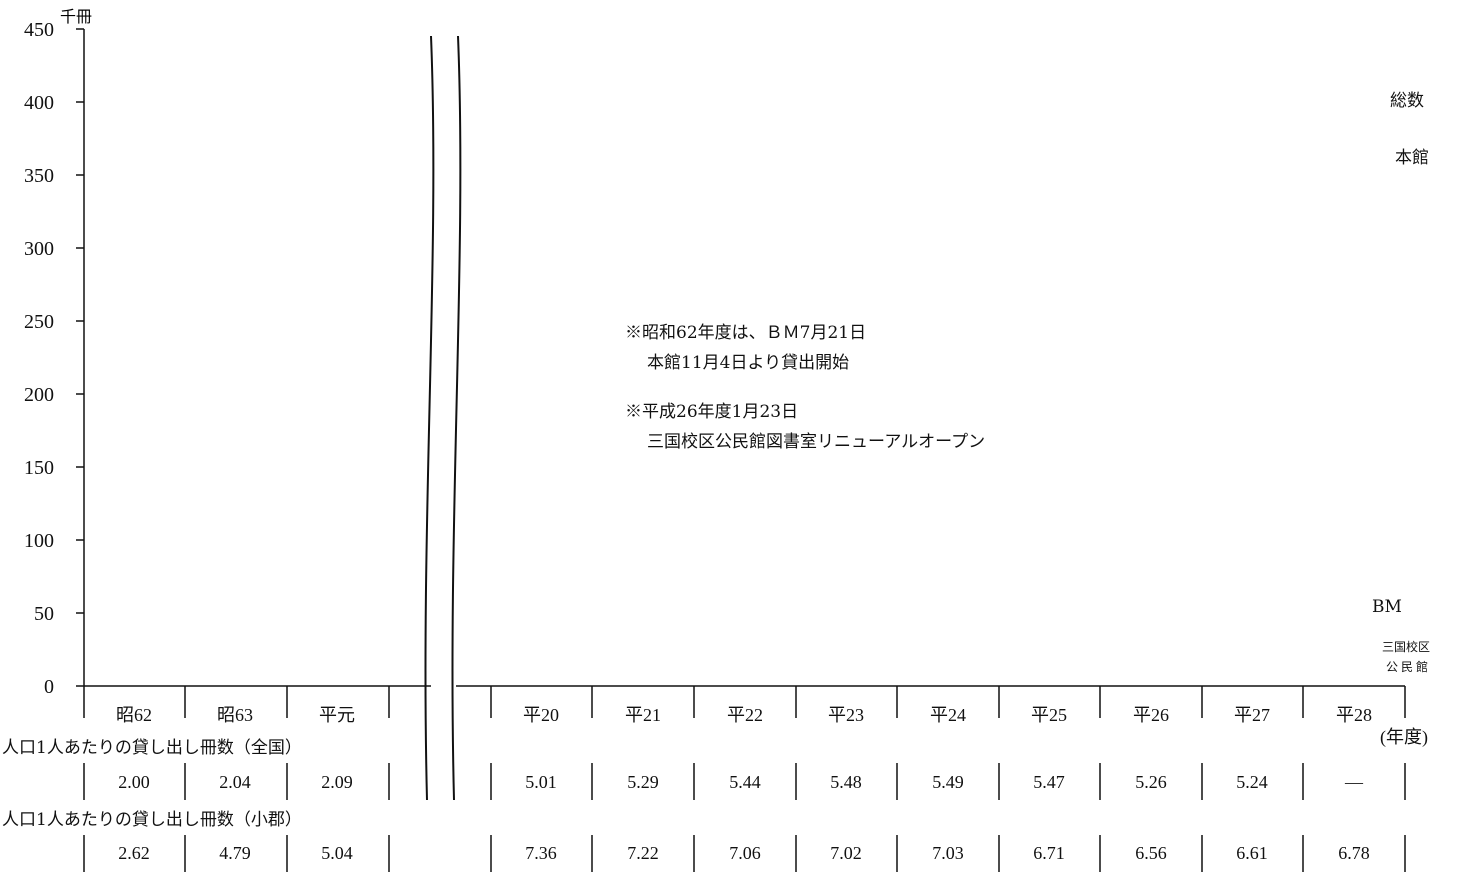  Describe the element at coordinates (1354, 853) in the screenshot. I see `table-cell: 6.78` at that location.